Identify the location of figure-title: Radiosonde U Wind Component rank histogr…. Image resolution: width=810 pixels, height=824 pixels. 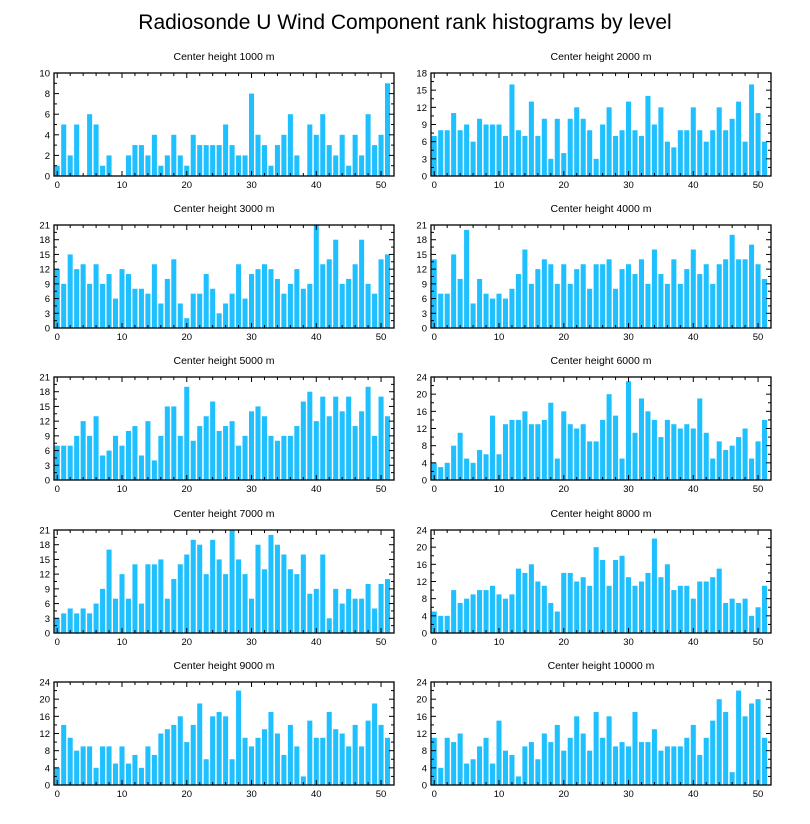
(404, 22).